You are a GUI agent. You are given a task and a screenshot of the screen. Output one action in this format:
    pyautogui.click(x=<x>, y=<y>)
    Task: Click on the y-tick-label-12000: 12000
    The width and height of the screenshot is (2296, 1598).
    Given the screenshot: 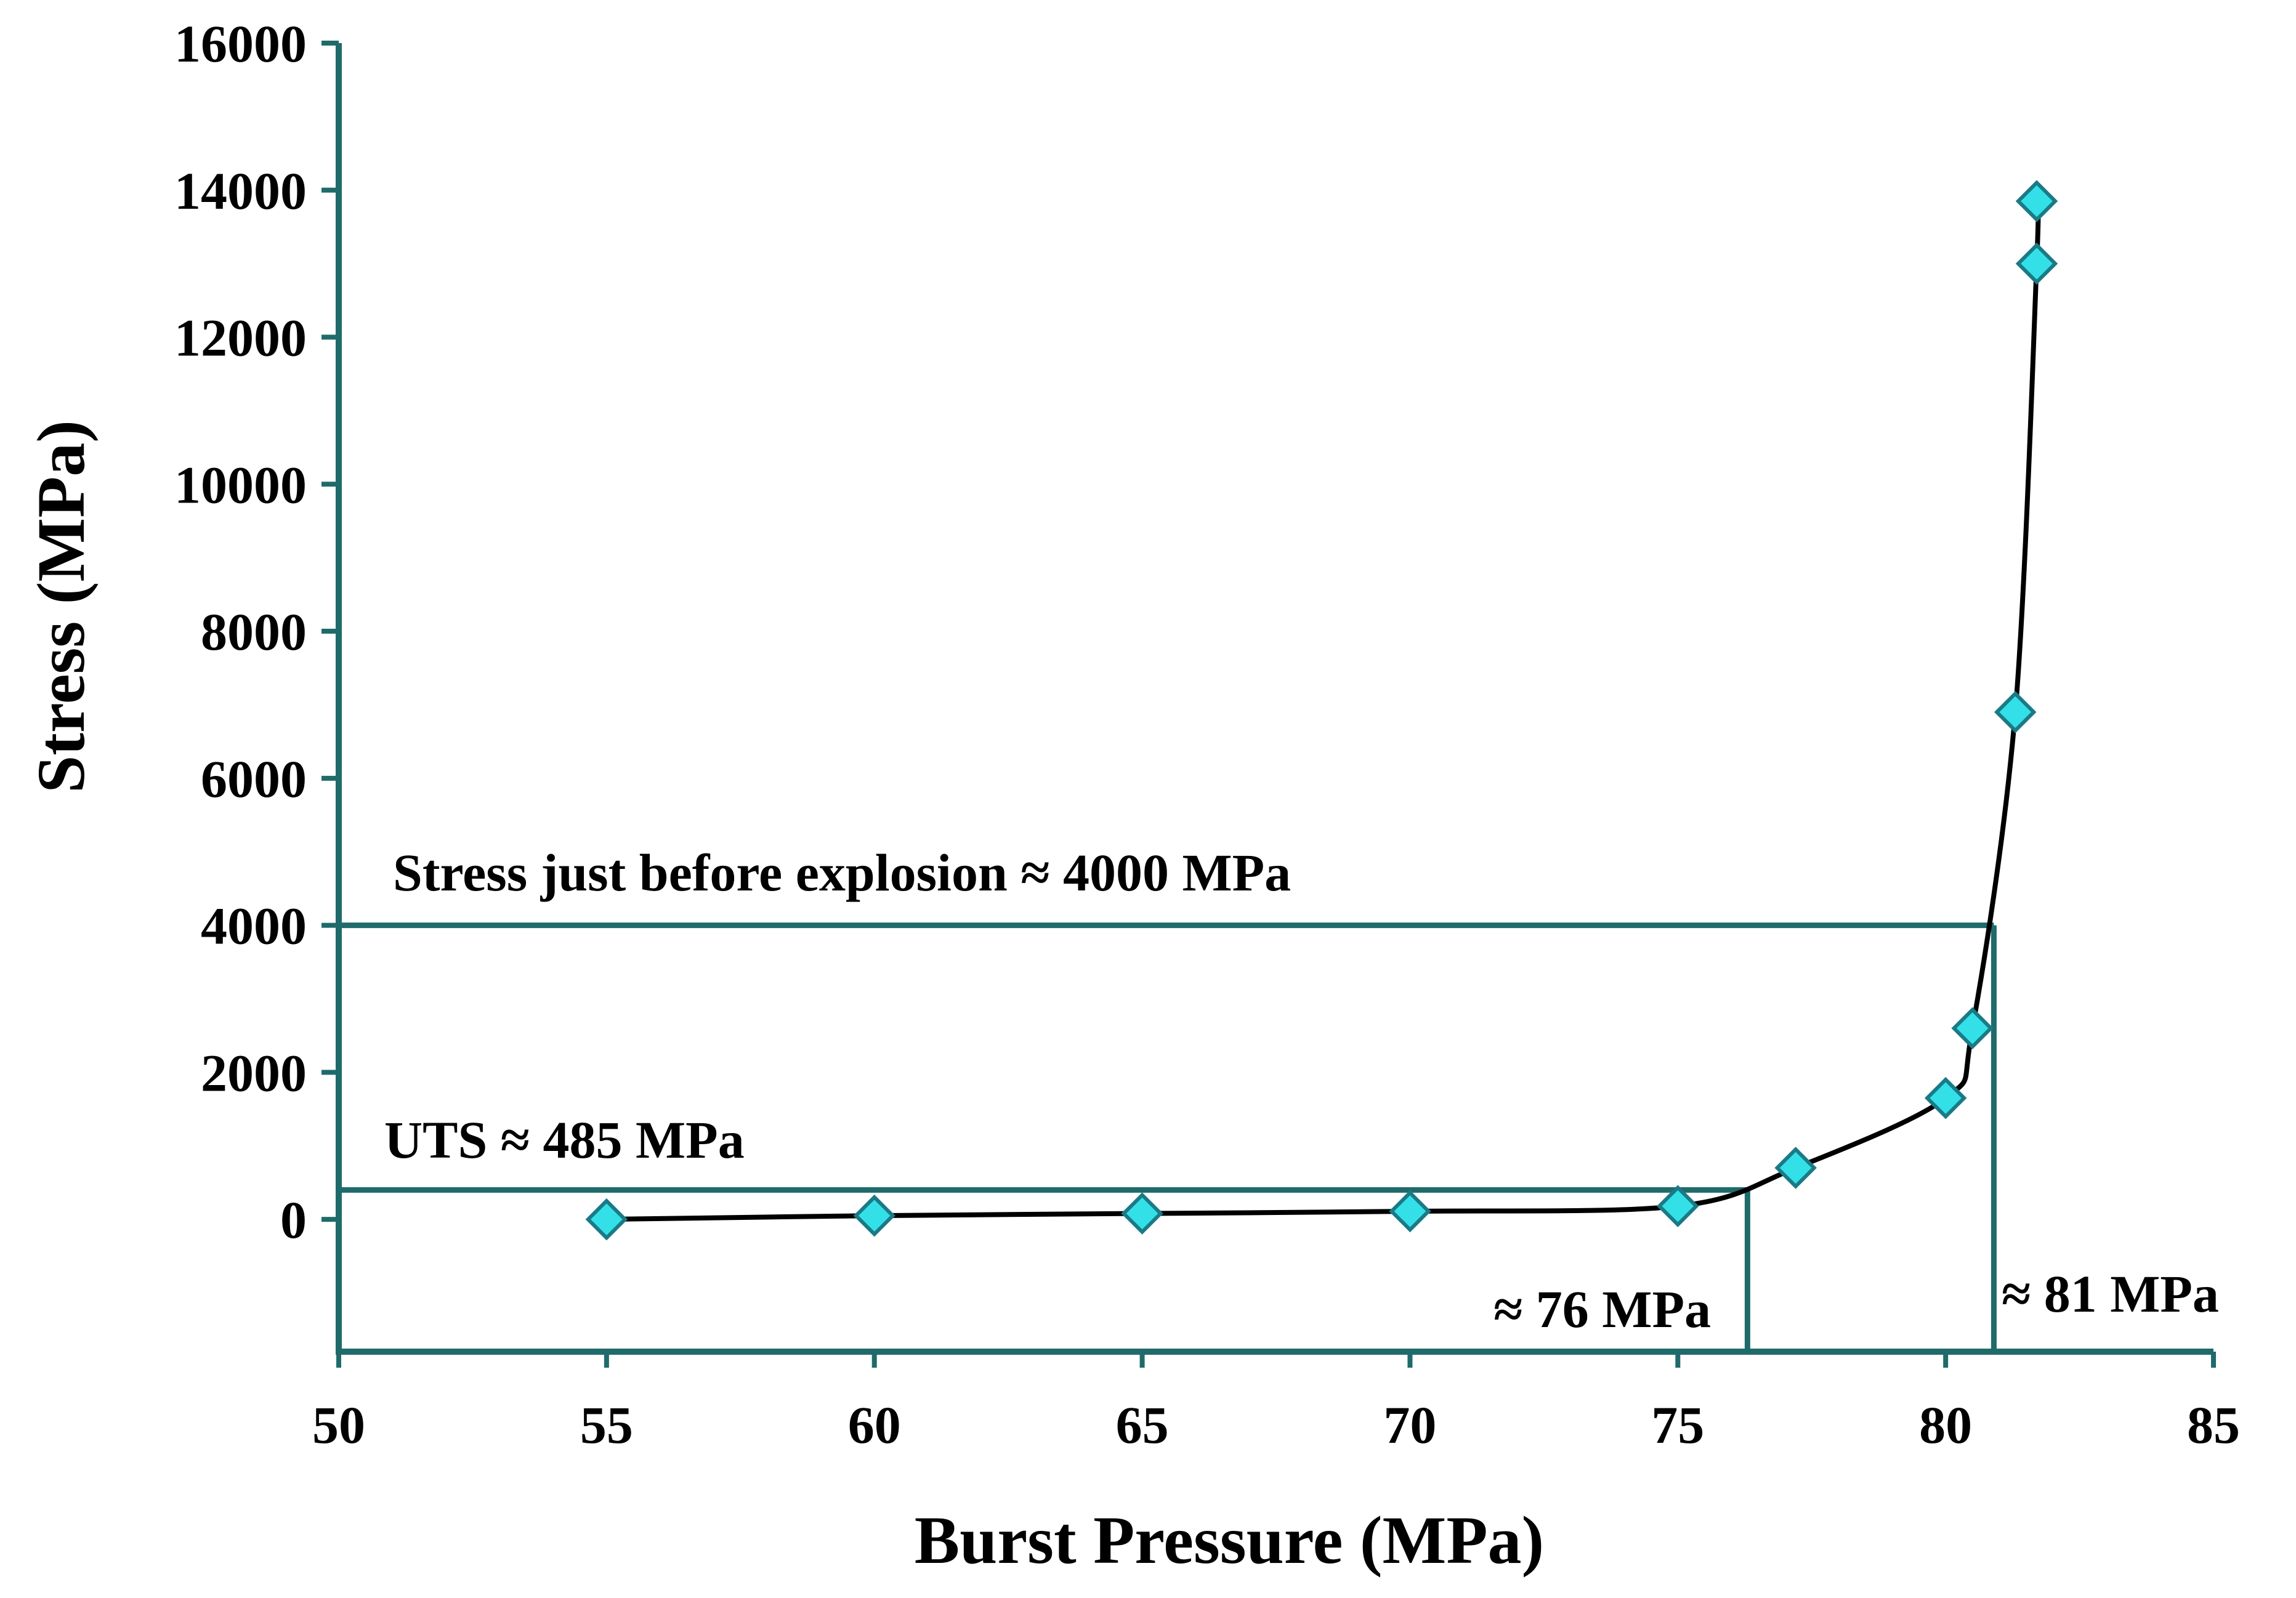 What is the action you would take?
    pyautogui.click(x=240, y=338)
    